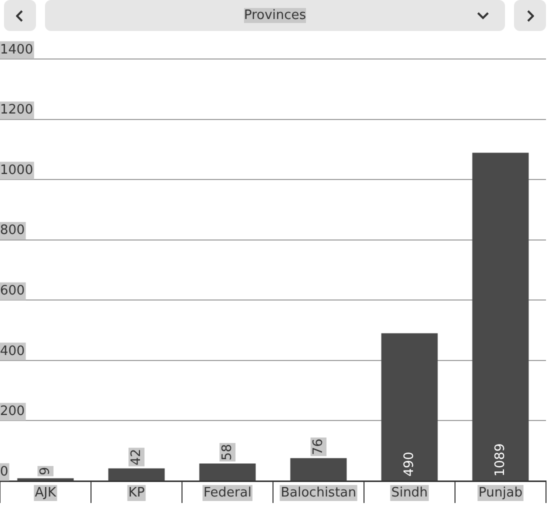 This screenshot has height=512, width=550. I want to click on data-label: 9, so click(45, 471).